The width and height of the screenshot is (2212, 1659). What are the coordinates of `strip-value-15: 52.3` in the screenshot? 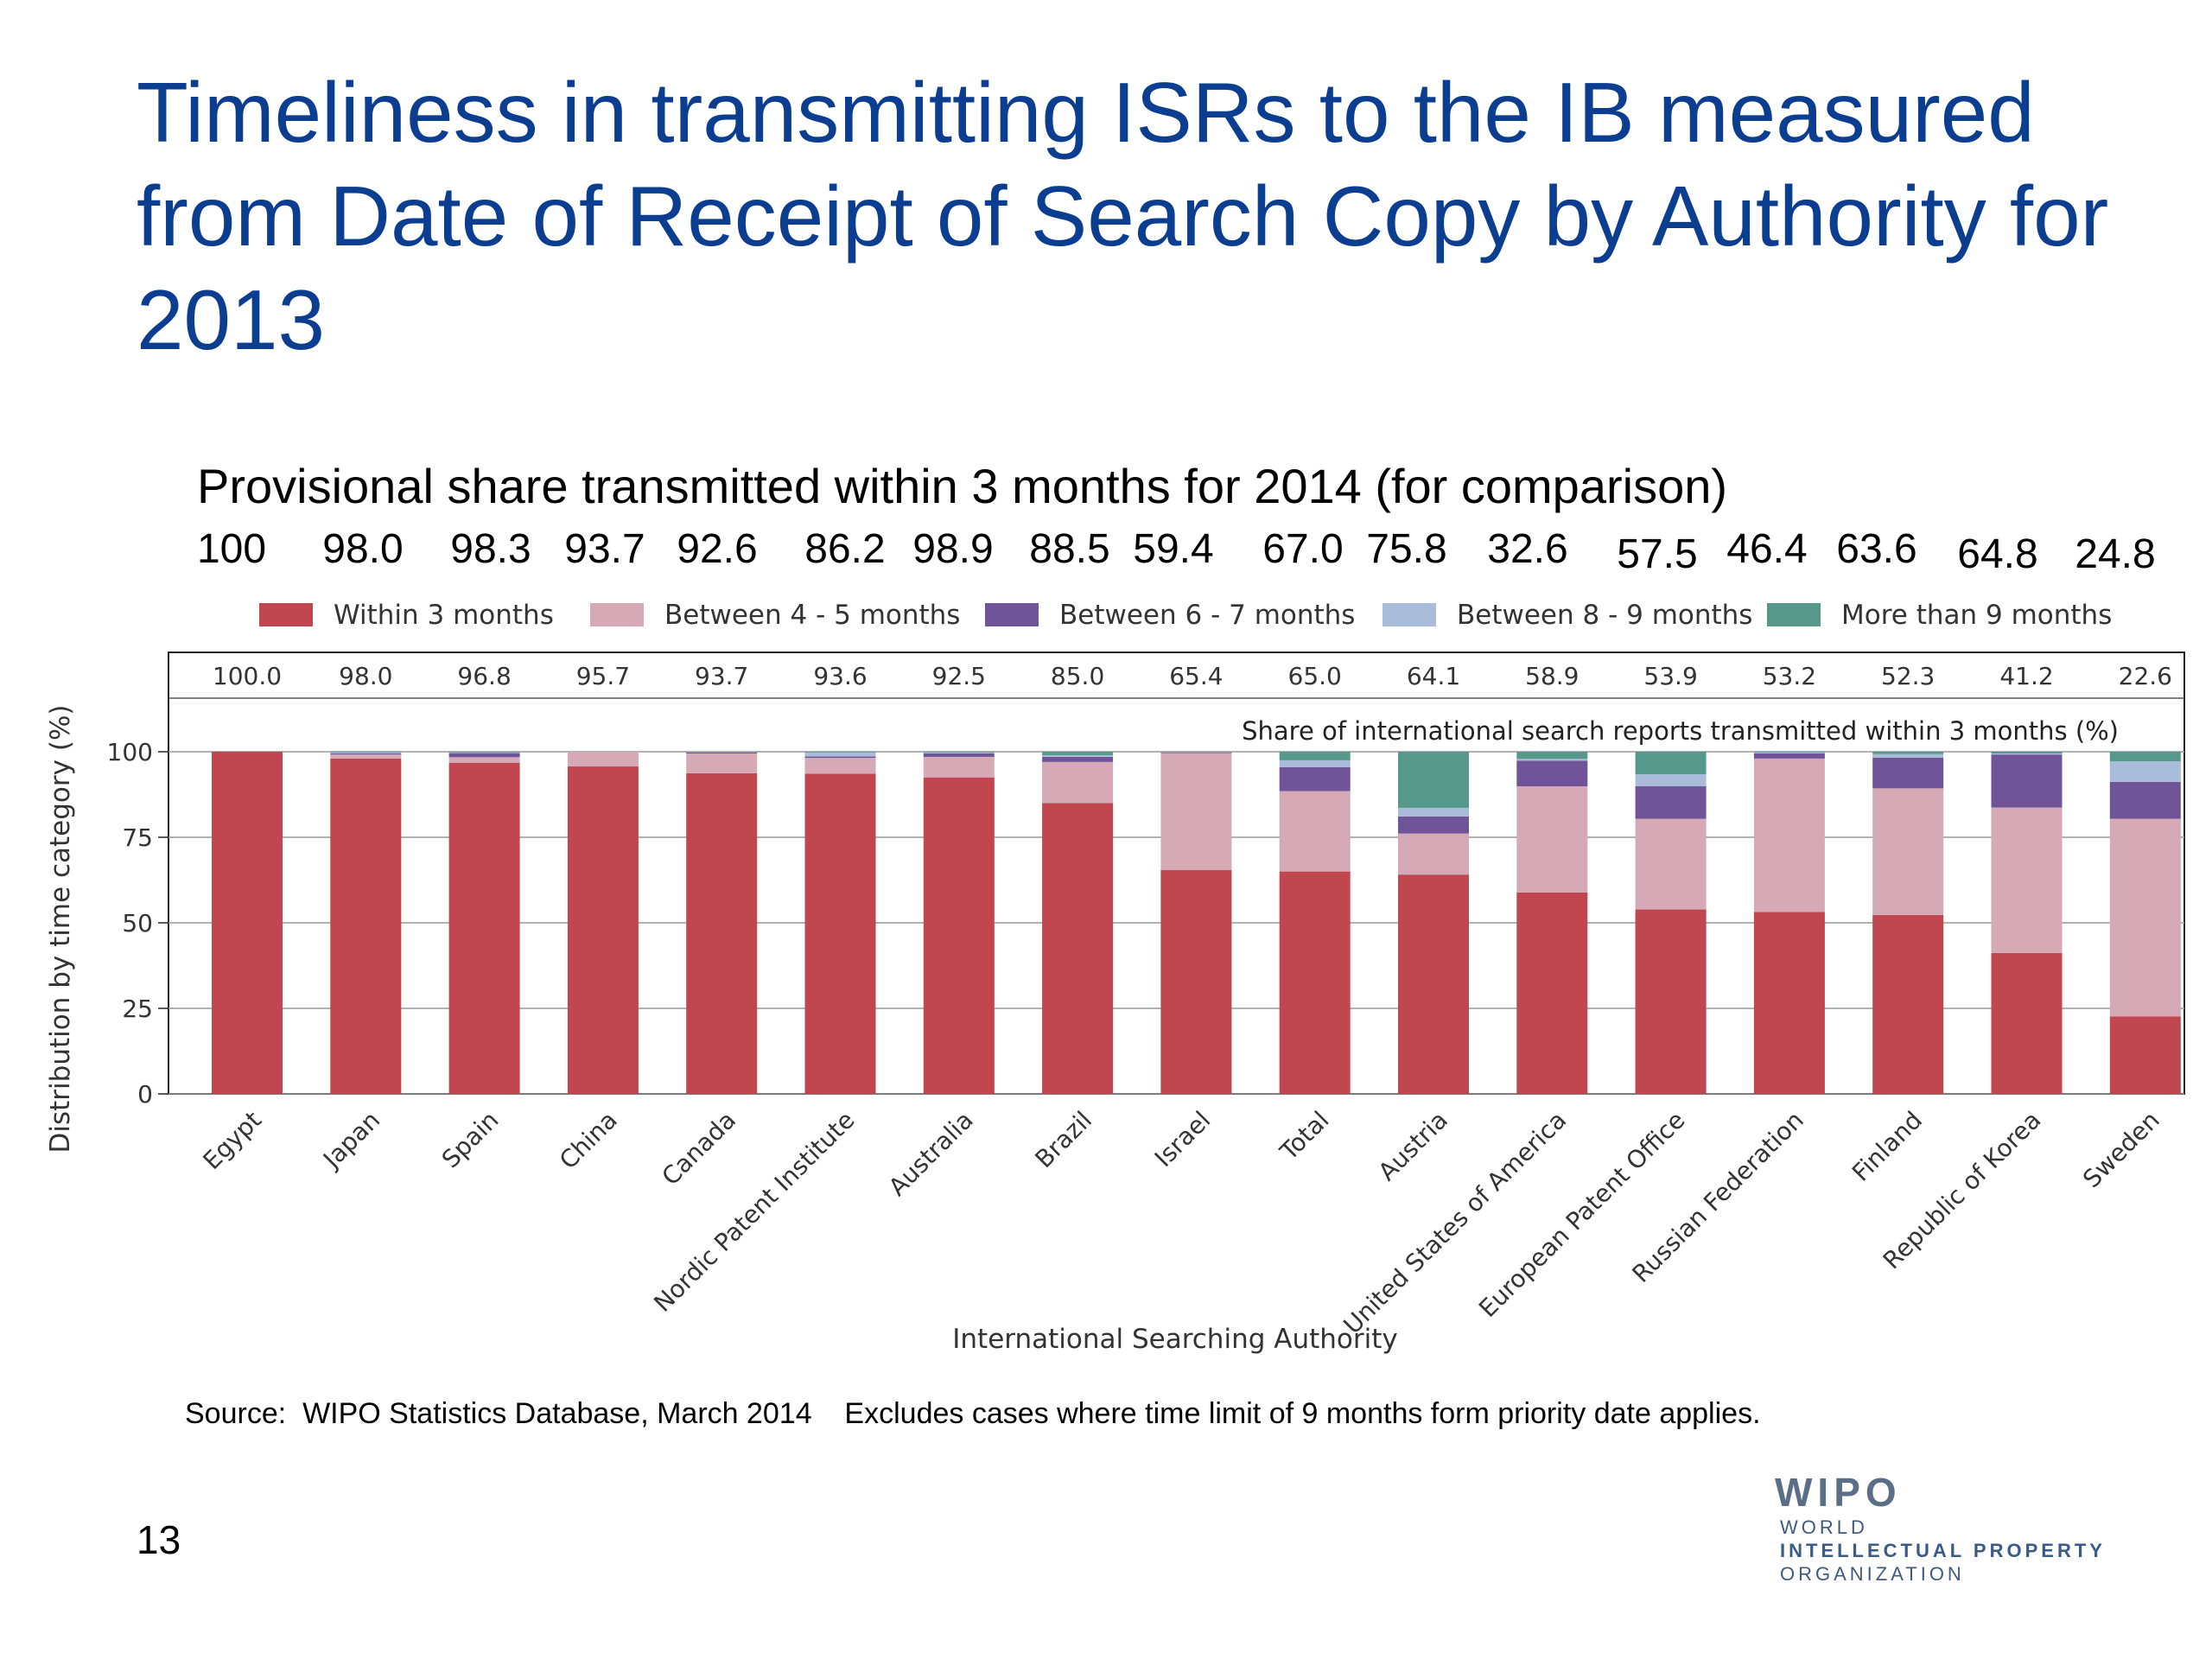 It's located at (1908, 676).